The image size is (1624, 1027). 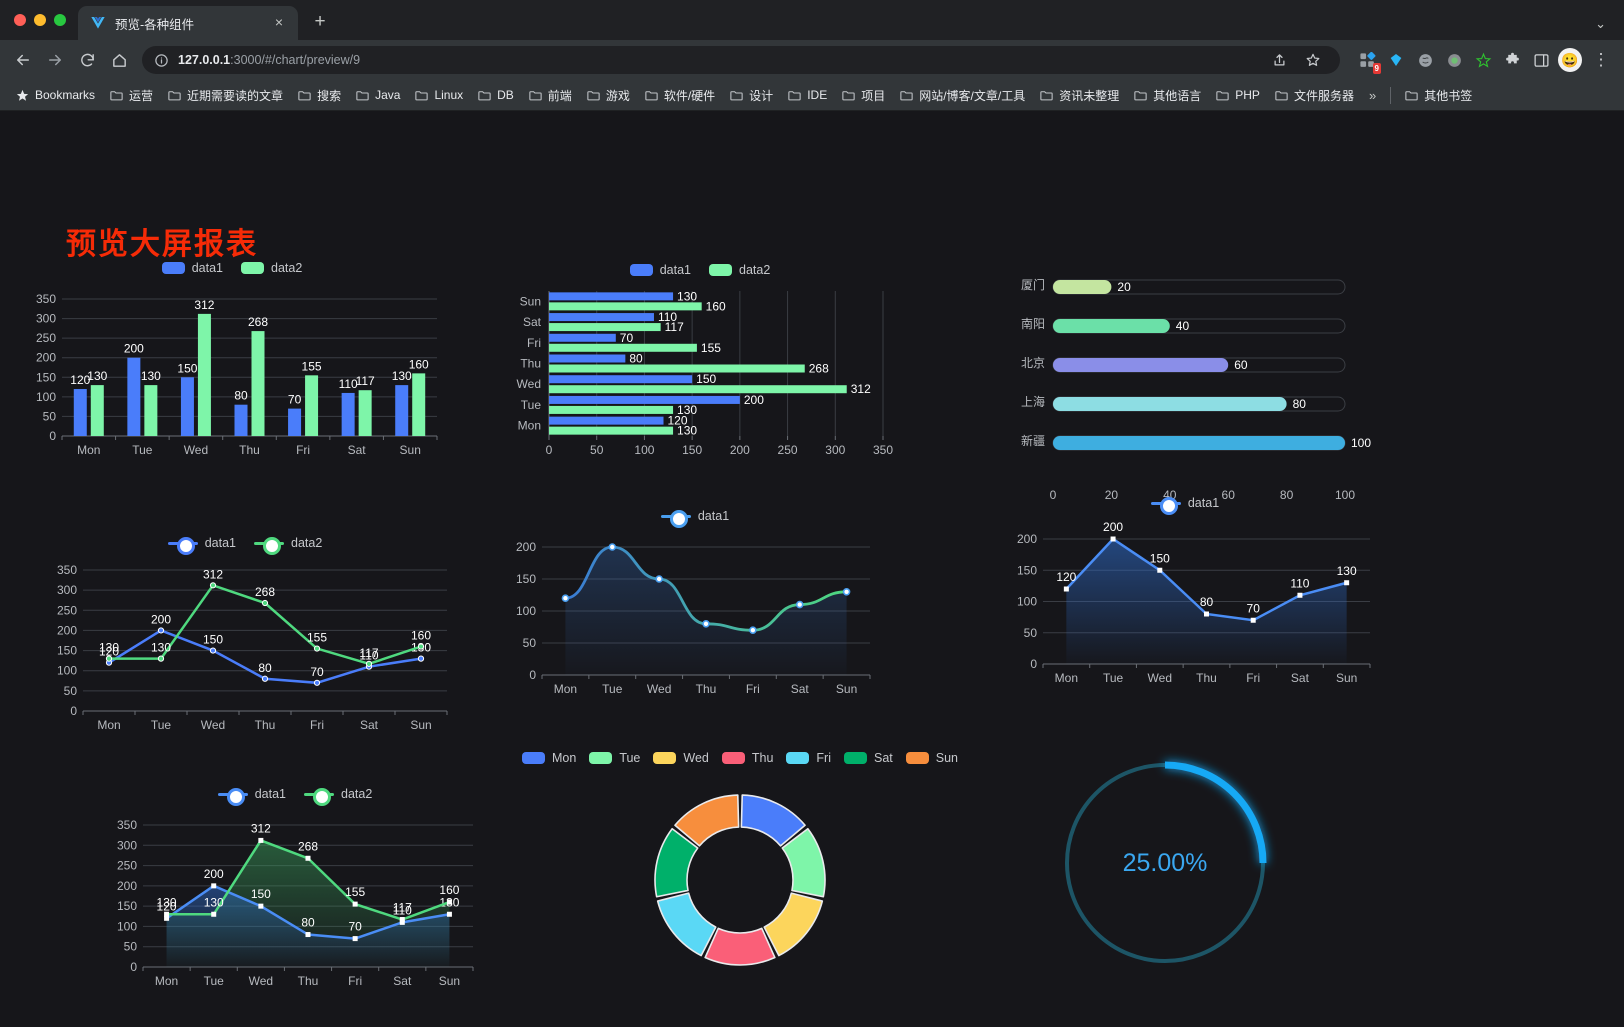 I want to click on extensions-grid-icon: 9, so click(x=1367, y=60).